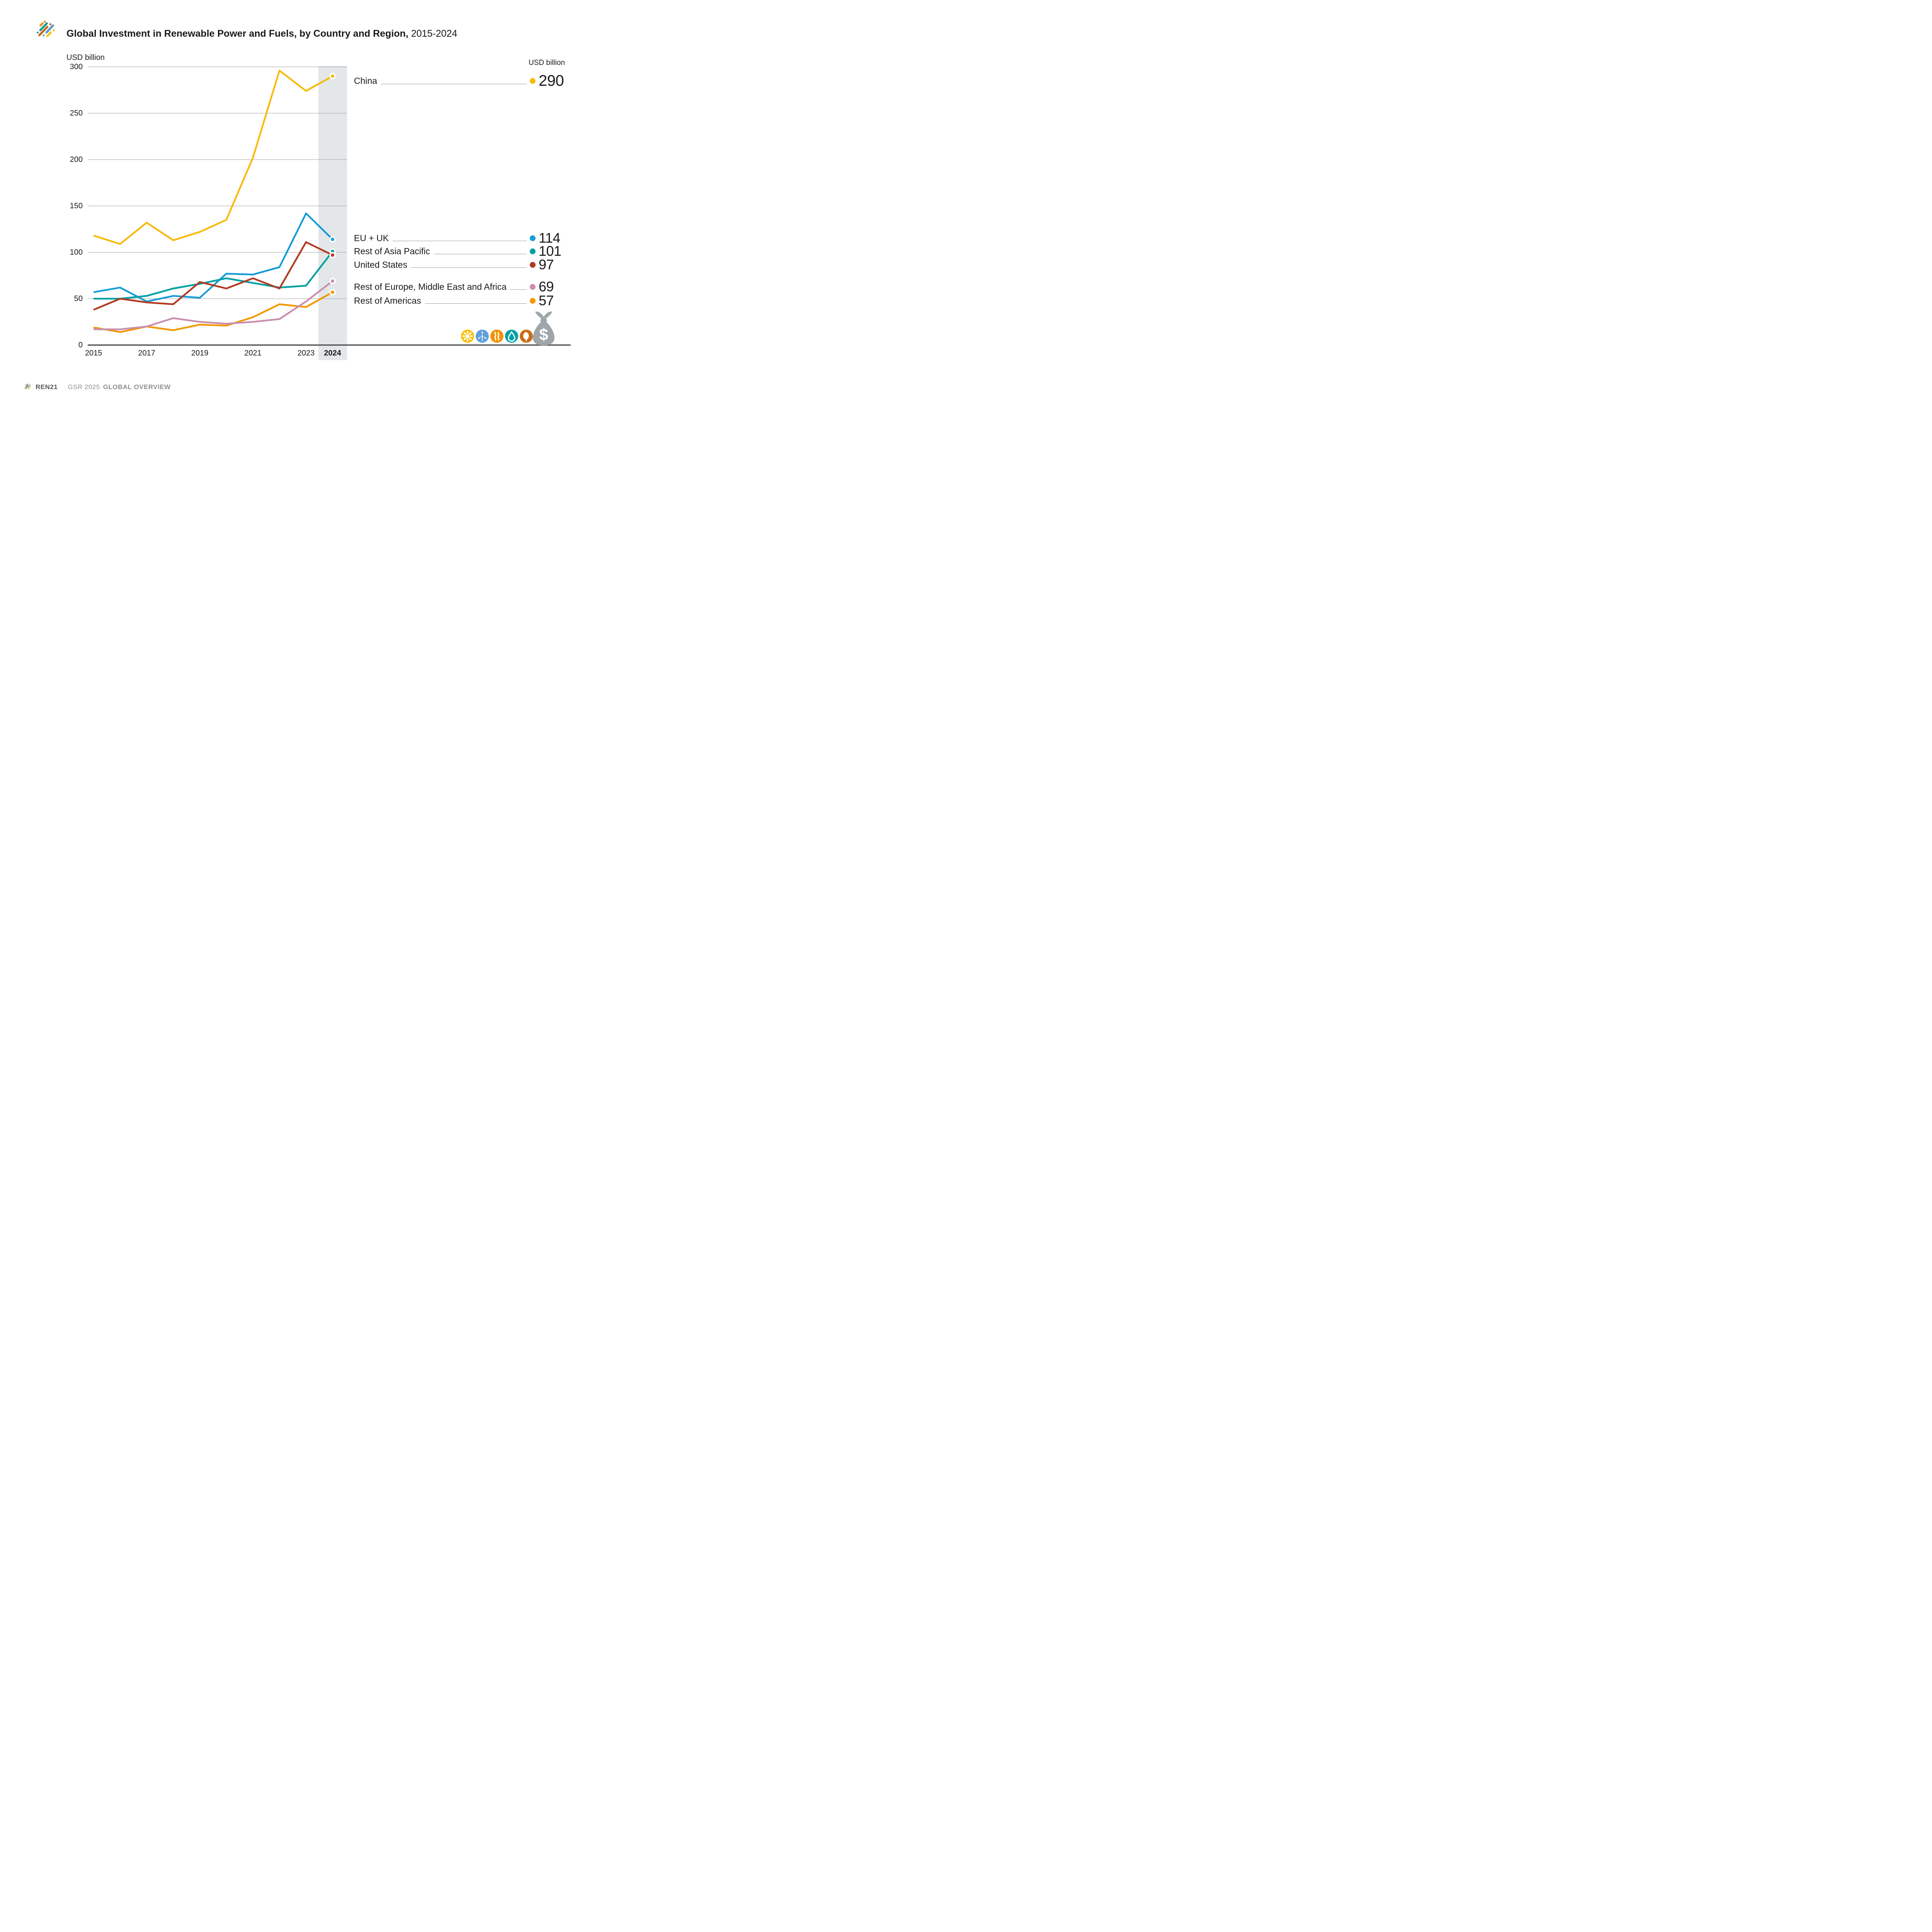  I want to click on end-dot-EU + UK, so click(333, 239).